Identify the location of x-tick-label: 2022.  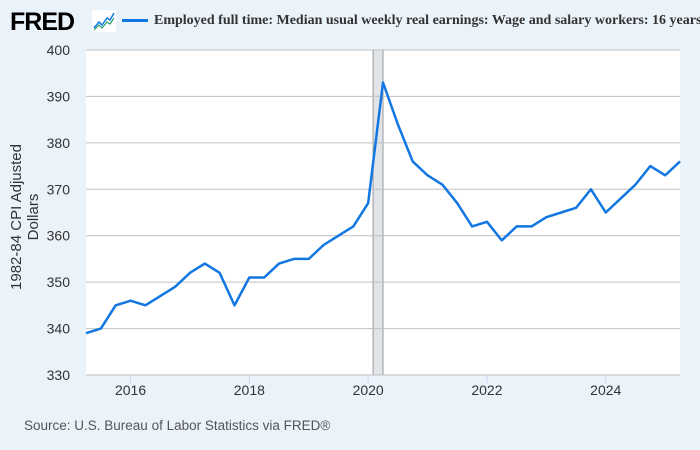
(486, 390).